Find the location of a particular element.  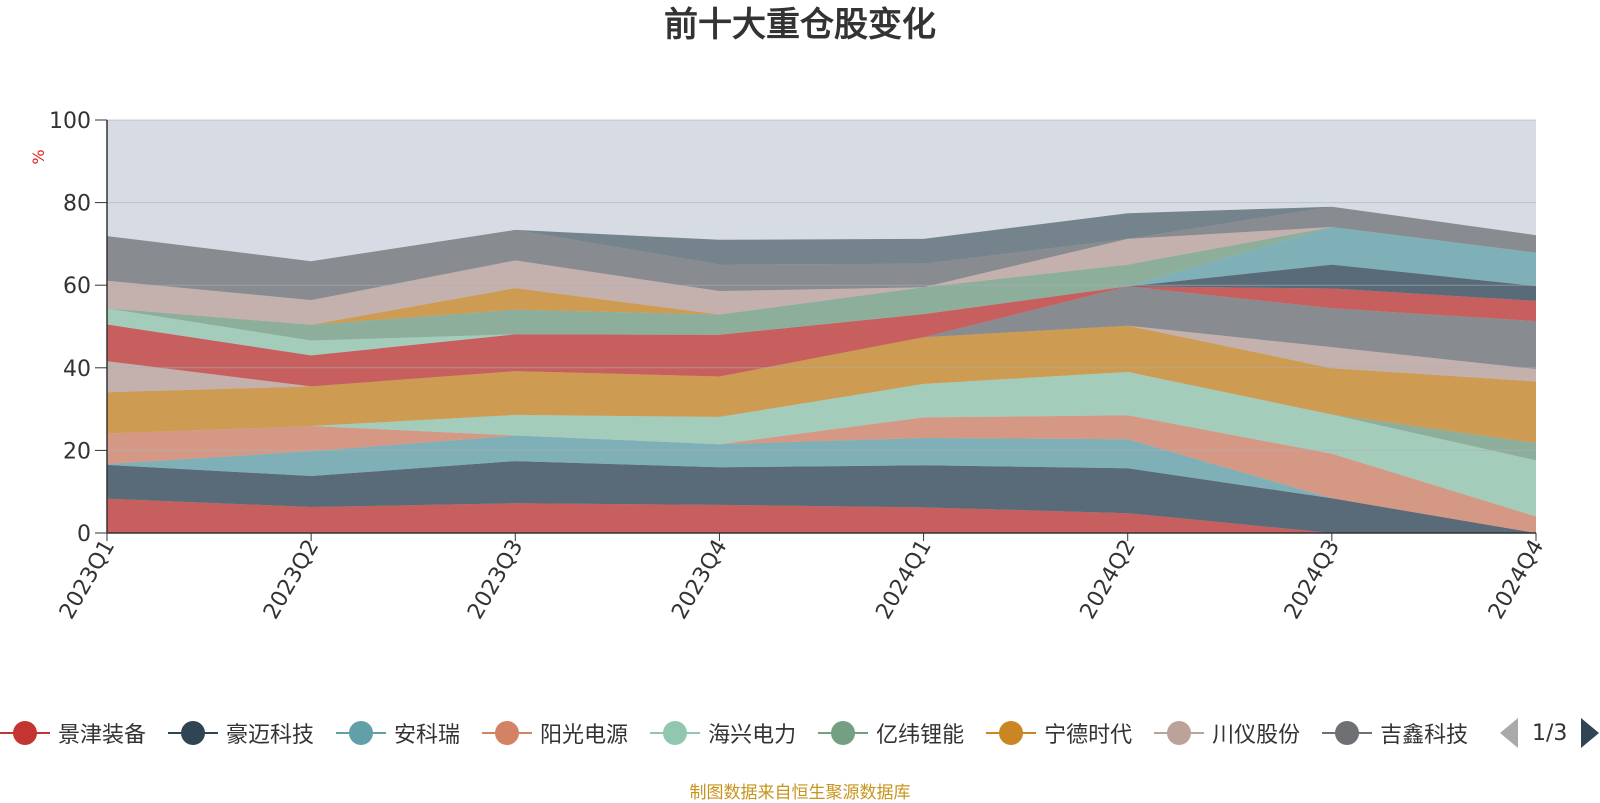

x-tick-label: 2023Q3 is located at coordinates (495, 580).